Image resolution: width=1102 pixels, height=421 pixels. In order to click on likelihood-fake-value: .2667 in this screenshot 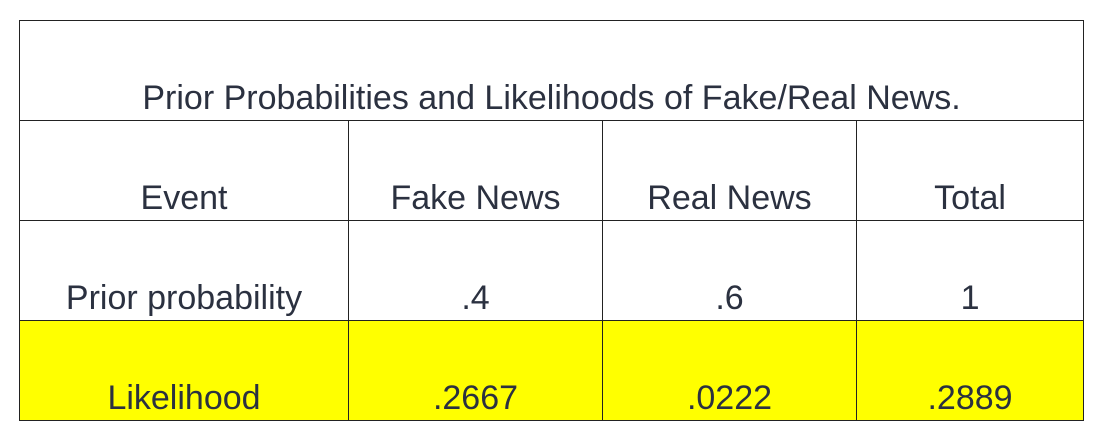, I will do `click(475, 370)`.